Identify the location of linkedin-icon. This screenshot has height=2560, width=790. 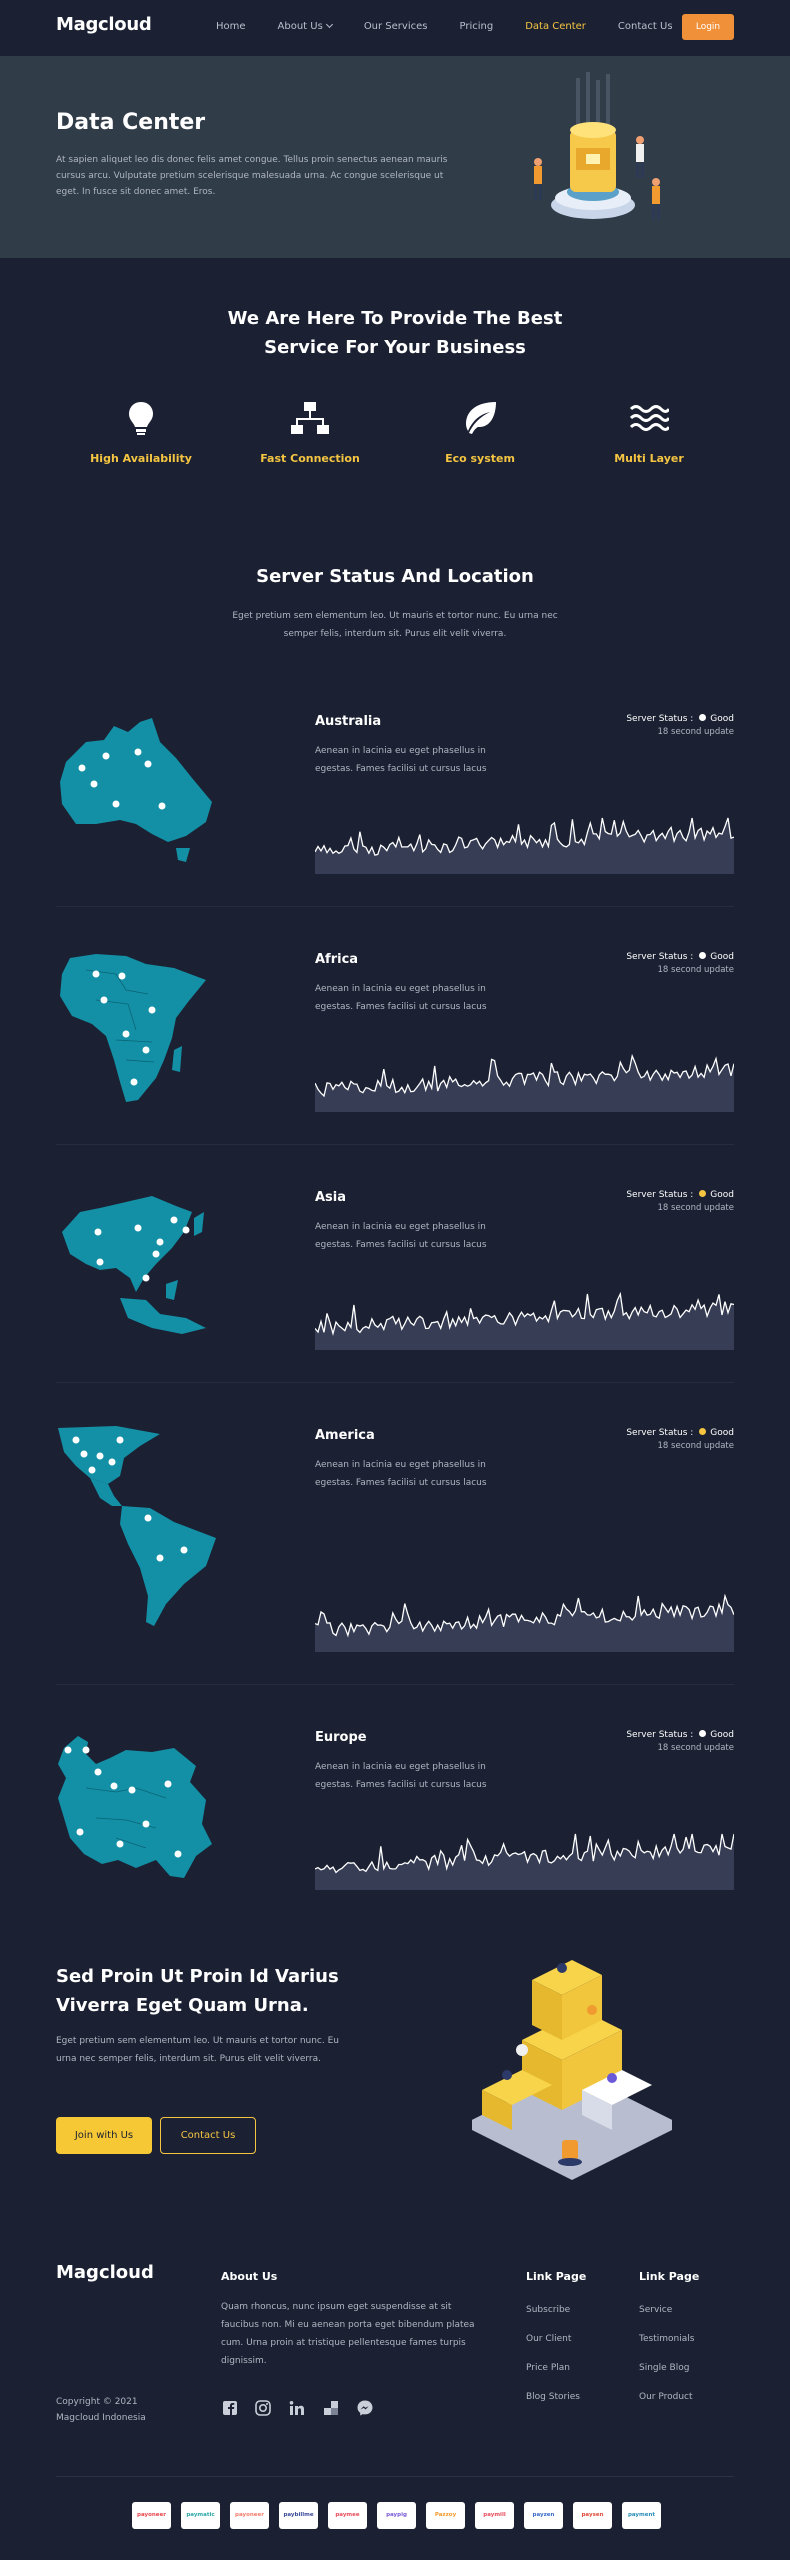
(297, 2408).